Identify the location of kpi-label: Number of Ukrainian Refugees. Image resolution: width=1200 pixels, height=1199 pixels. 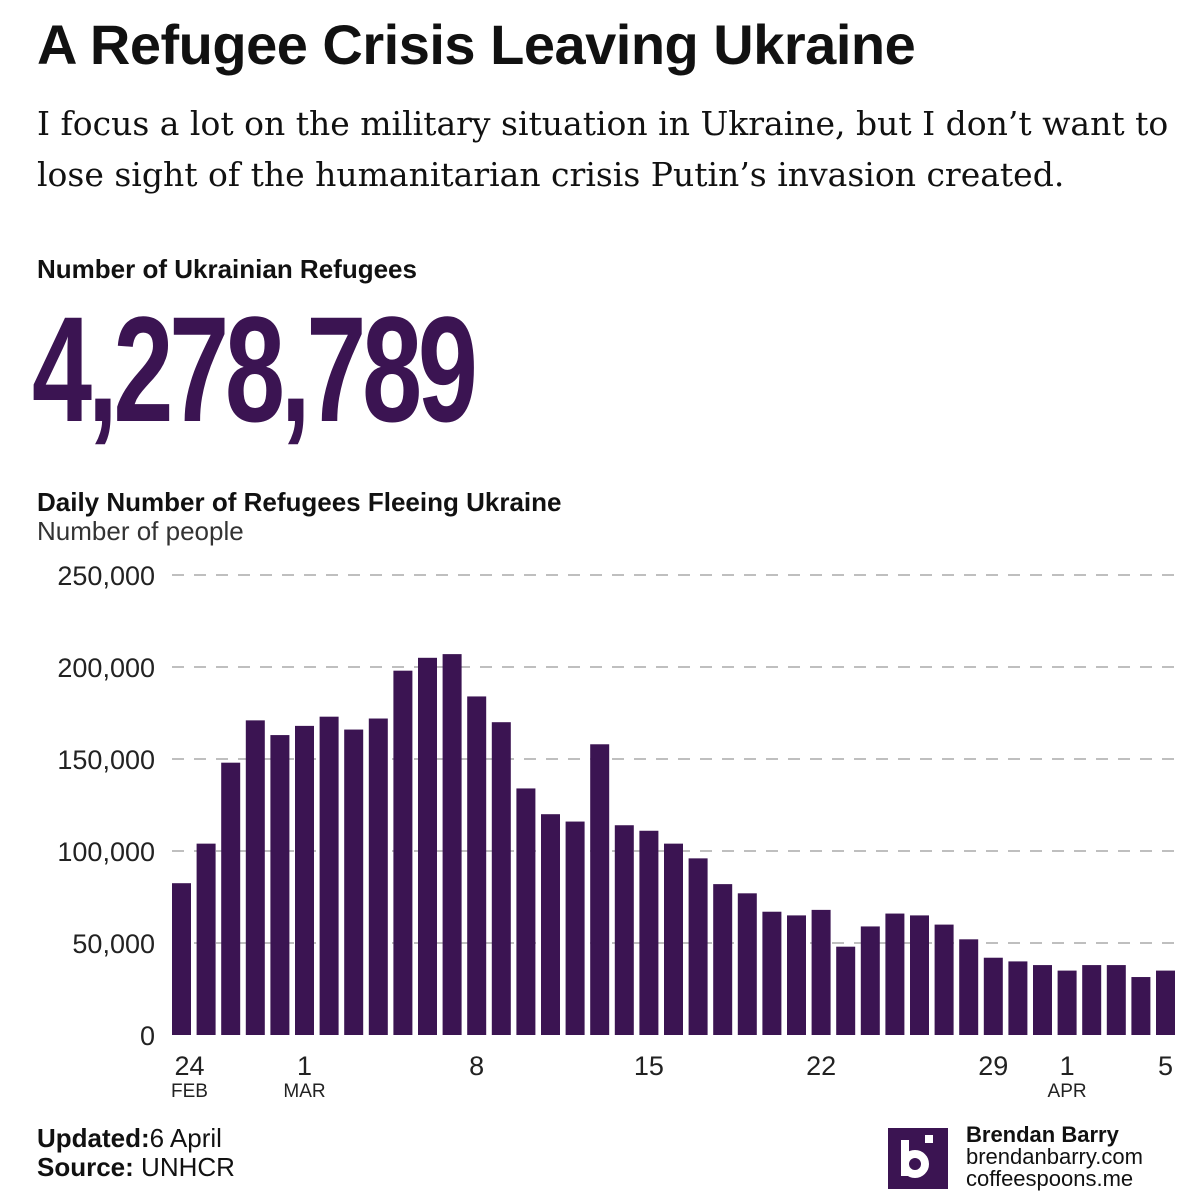
(227, 269).